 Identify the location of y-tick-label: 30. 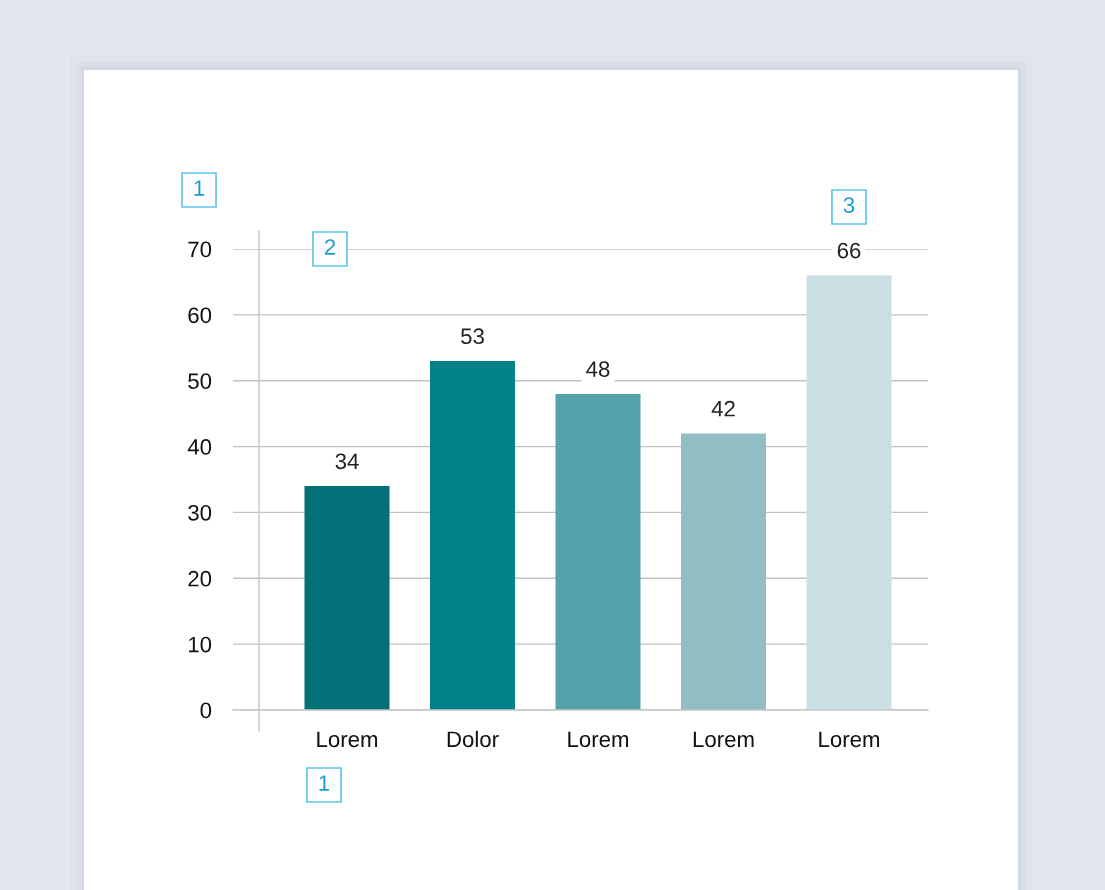
(200, 512).